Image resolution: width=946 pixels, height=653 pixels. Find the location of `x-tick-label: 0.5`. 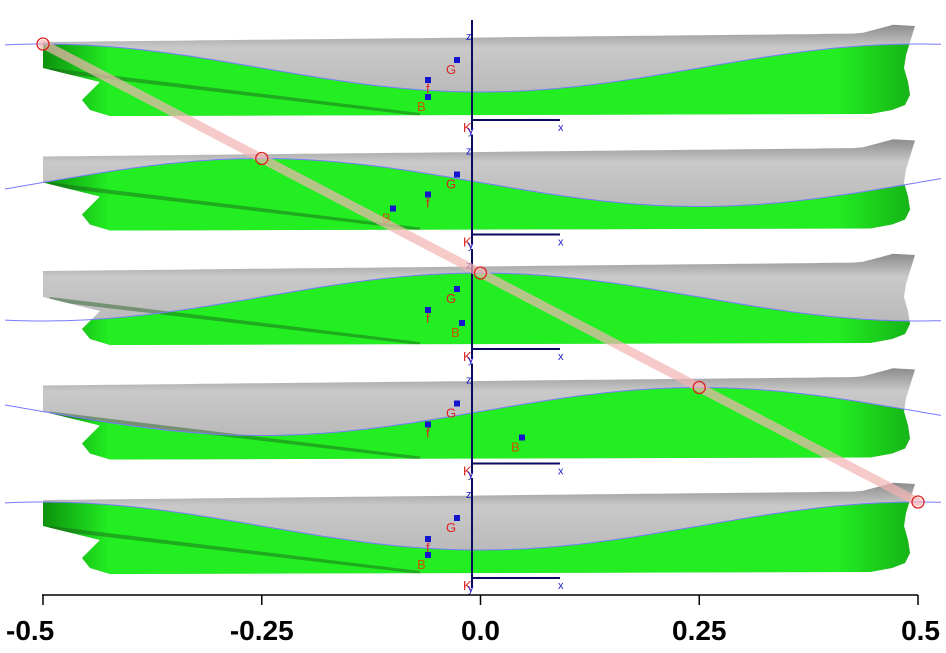

x-tick-label: 0.5 is located at coordinates (920, 630).